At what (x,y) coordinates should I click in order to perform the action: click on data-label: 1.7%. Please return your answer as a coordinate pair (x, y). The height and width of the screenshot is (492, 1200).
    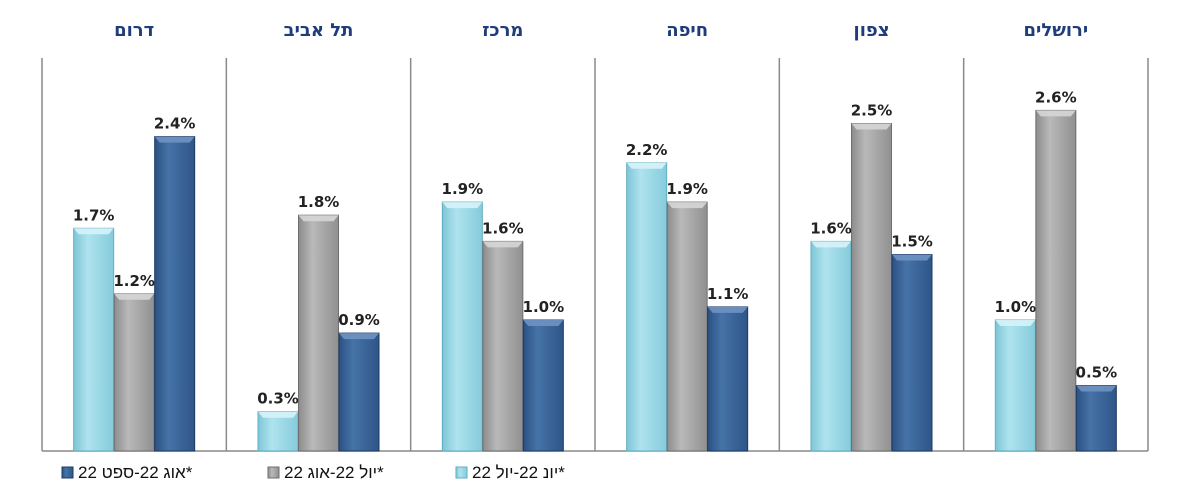
    Looking at the image, I should click on (94, 215).